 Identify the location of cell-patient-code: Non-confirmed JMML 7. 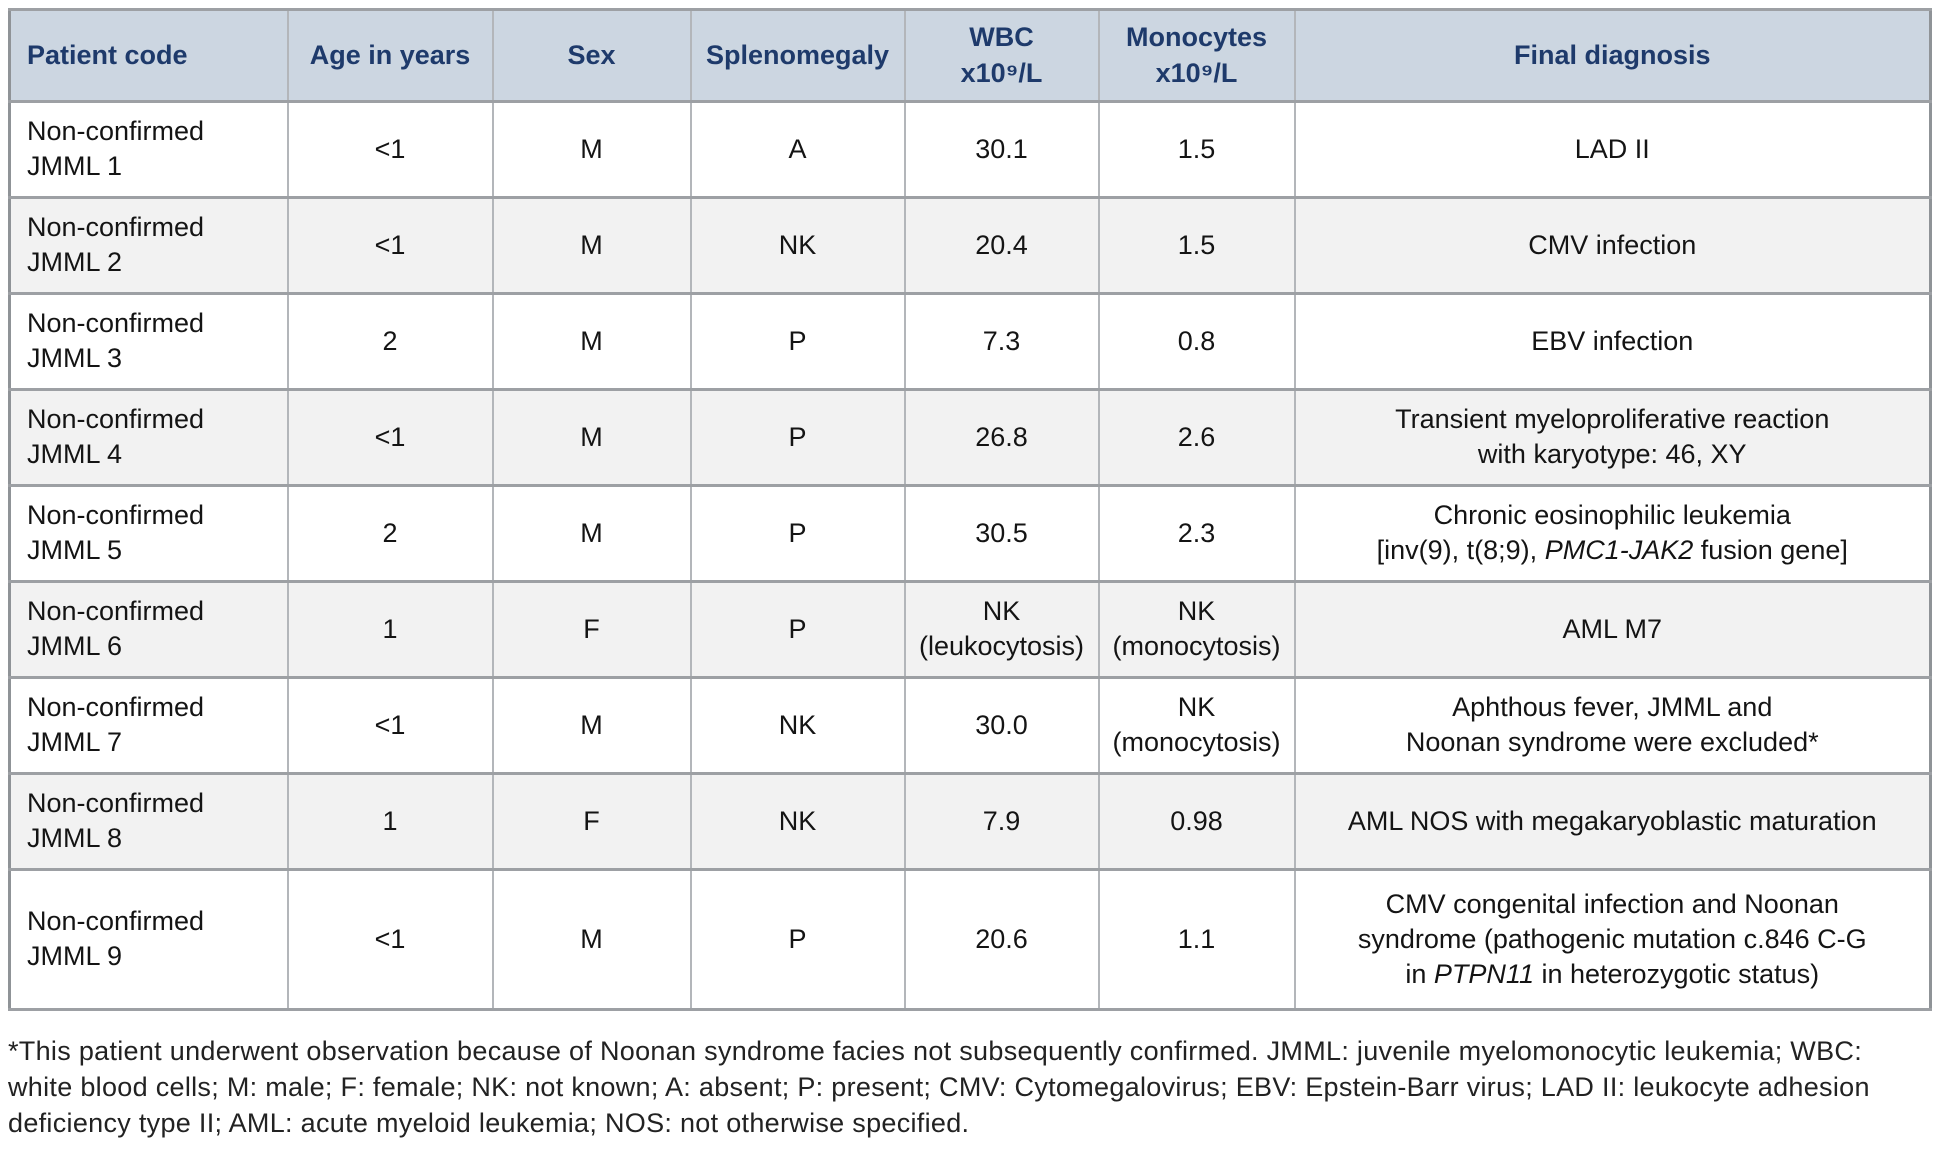
(148, 725).